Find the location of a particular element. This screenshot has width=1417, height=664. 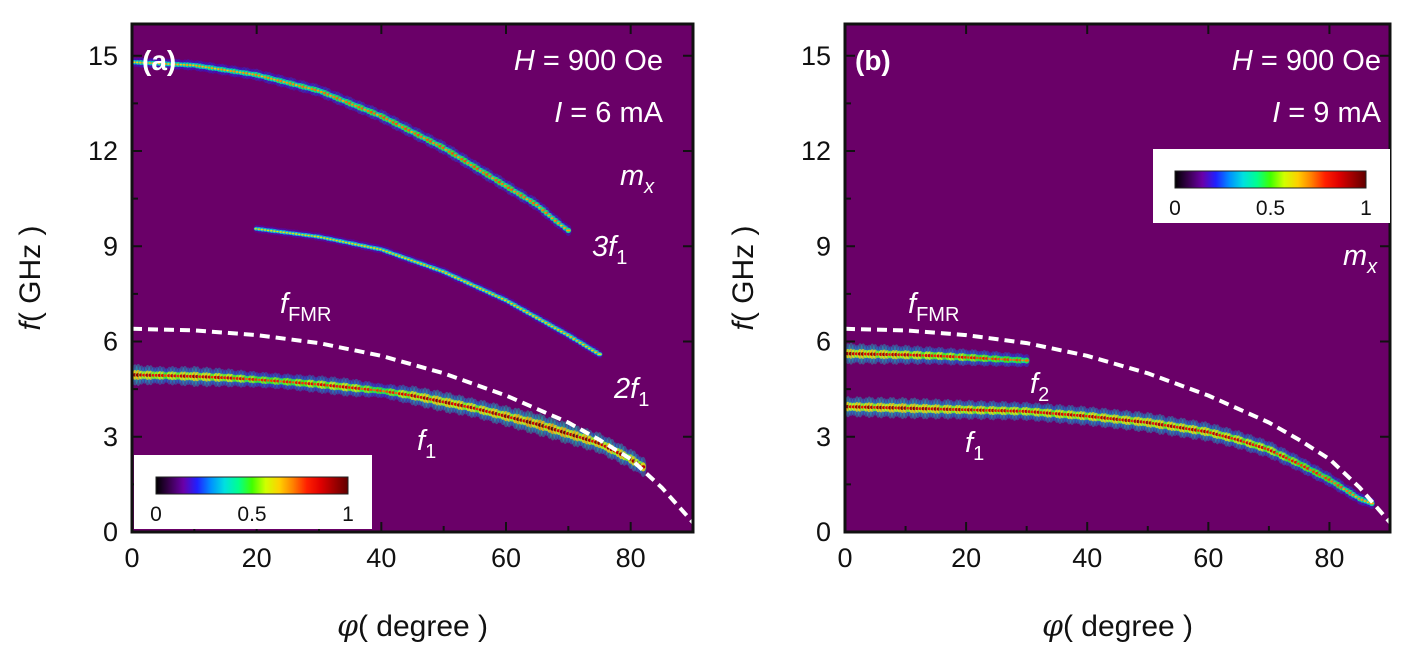

series-2f1 is located at coordinates (428, 291).